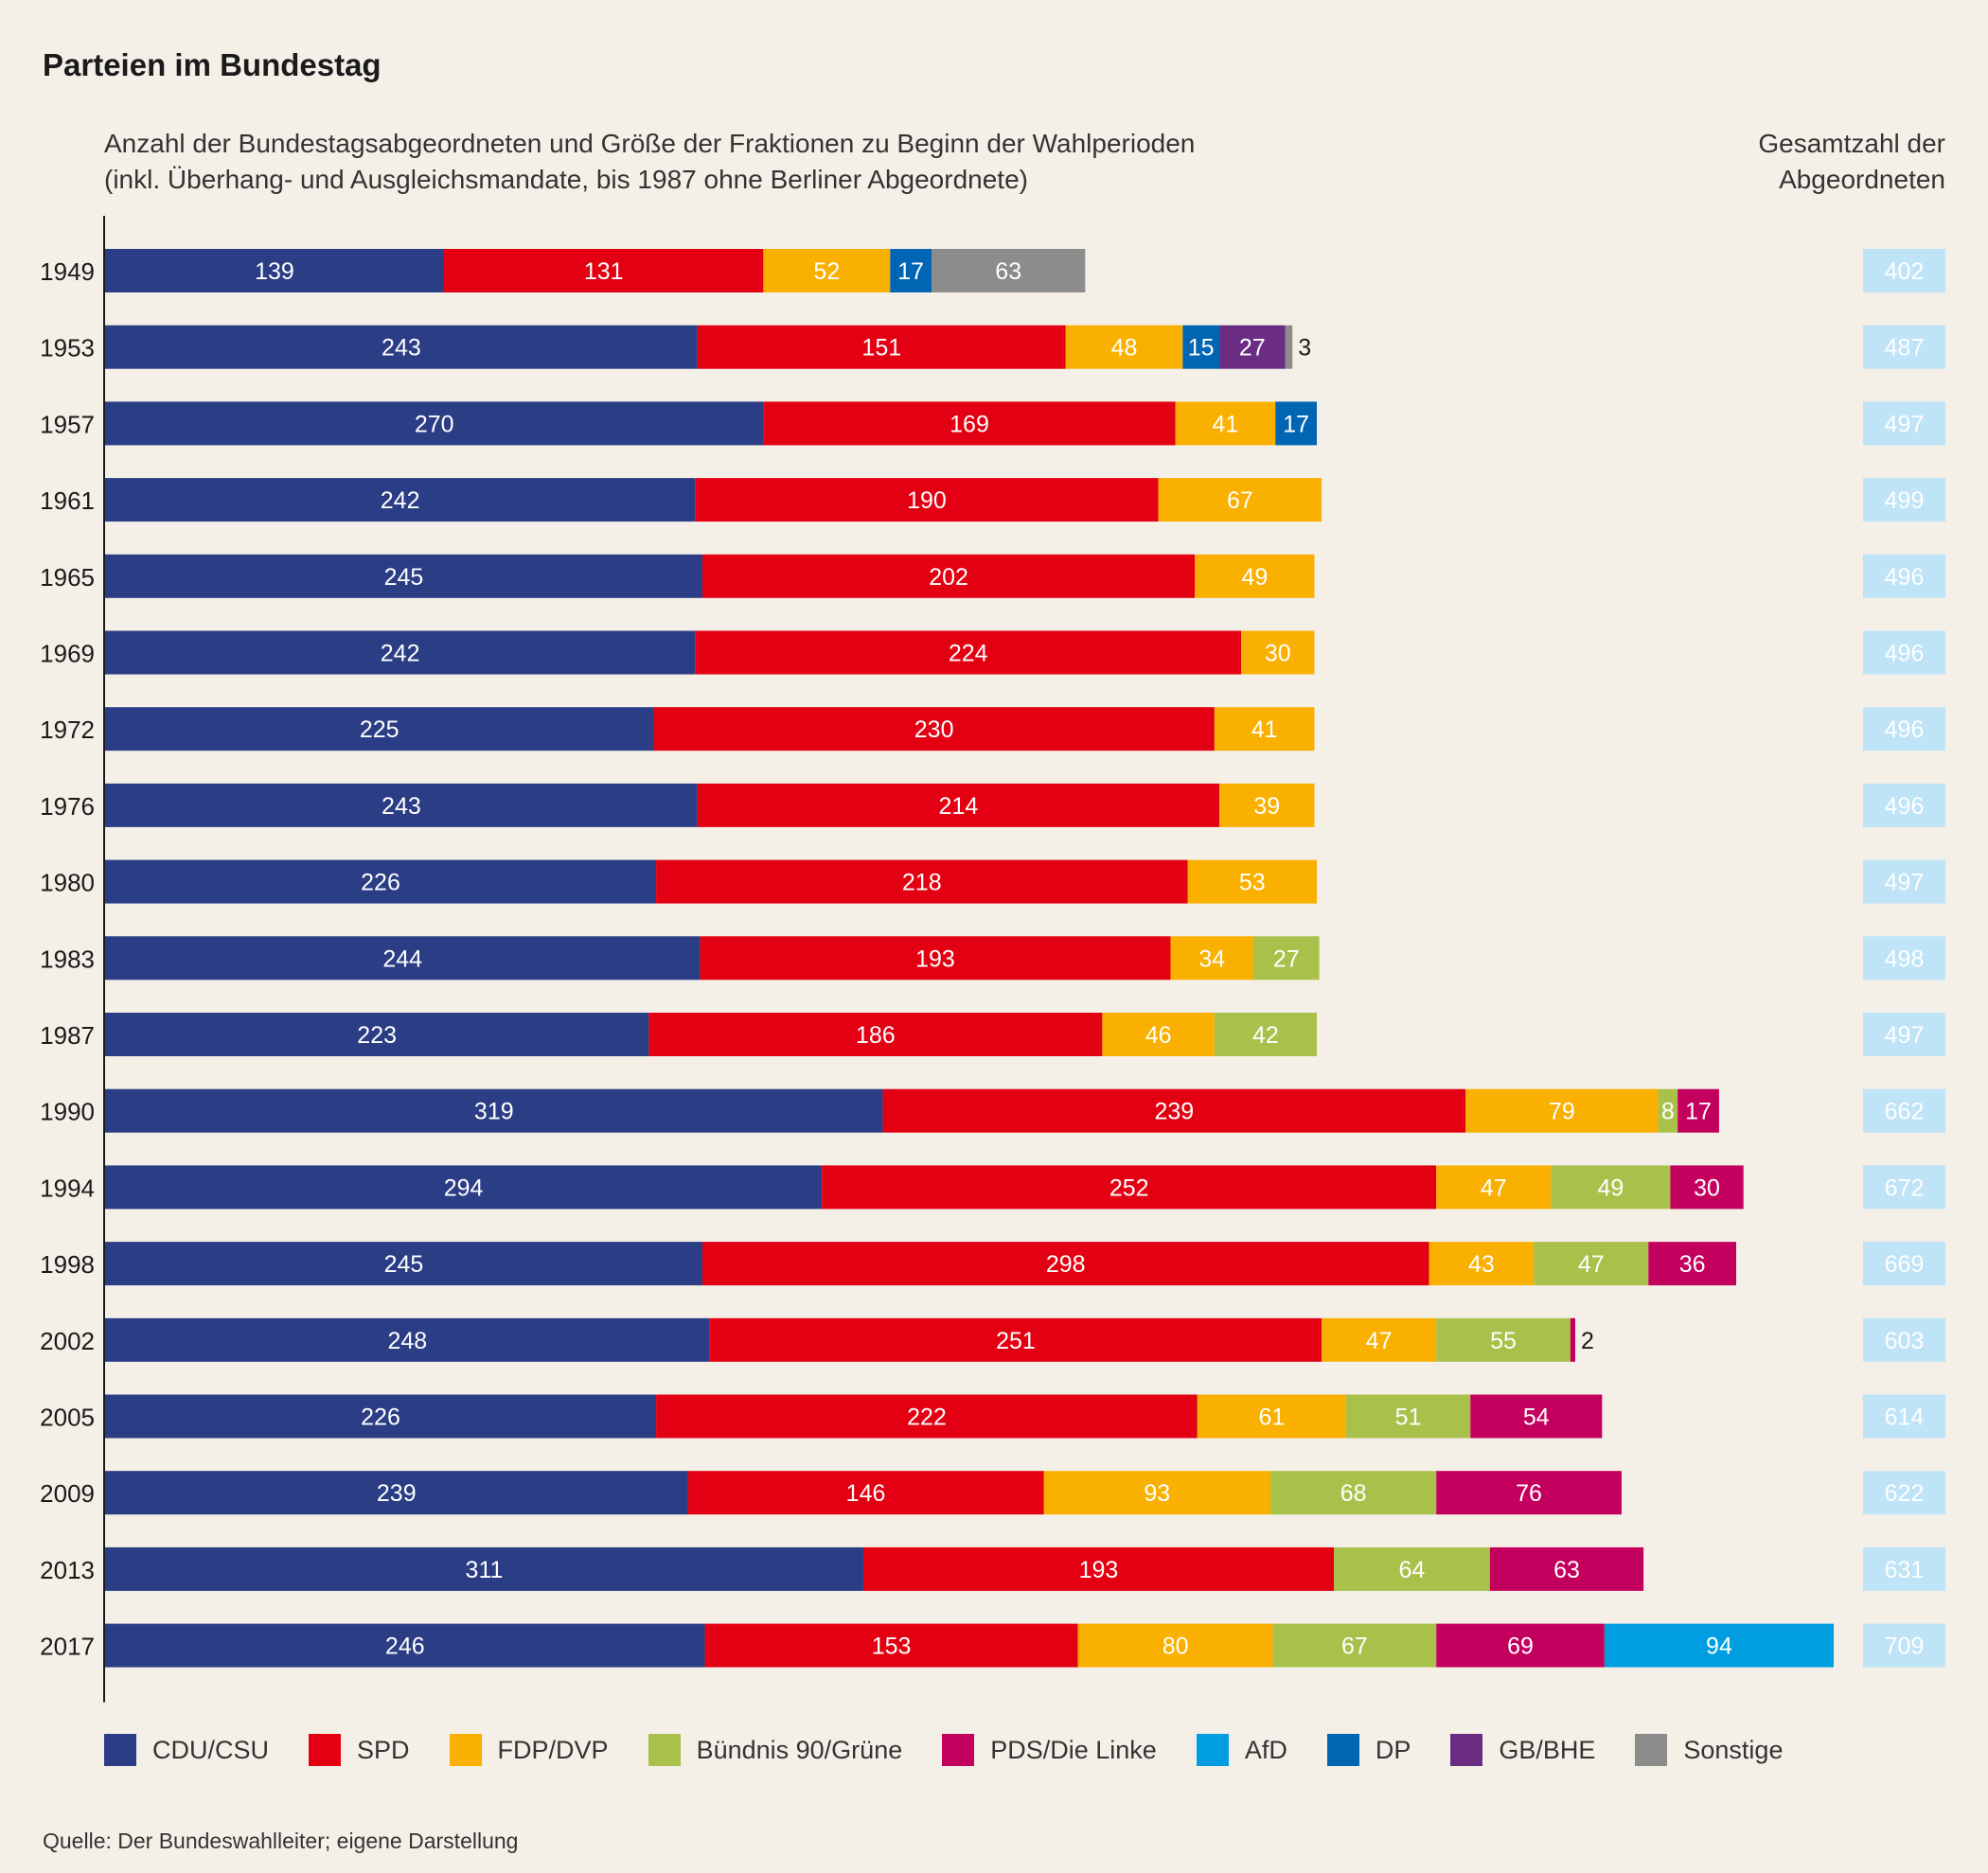 The image size is (1988, 1873). I want to click on legend-label: FDP/DVP, so click(553, 1749).